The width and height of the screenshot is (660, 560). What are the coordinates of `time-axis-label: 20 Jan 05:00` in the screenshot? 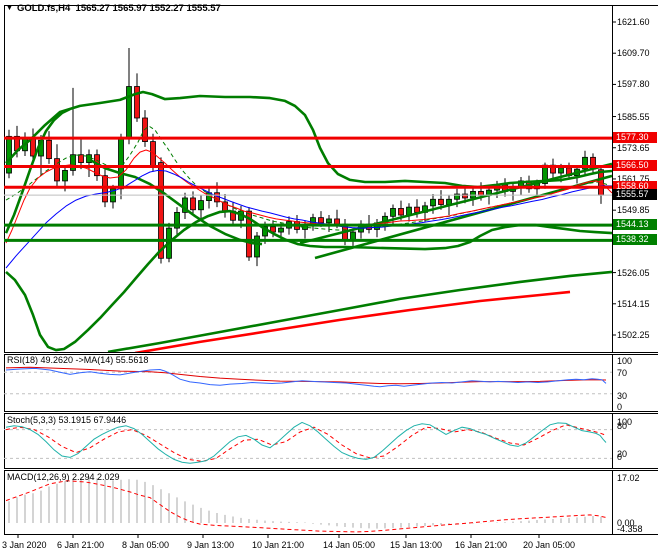 It's located at (549, 545).